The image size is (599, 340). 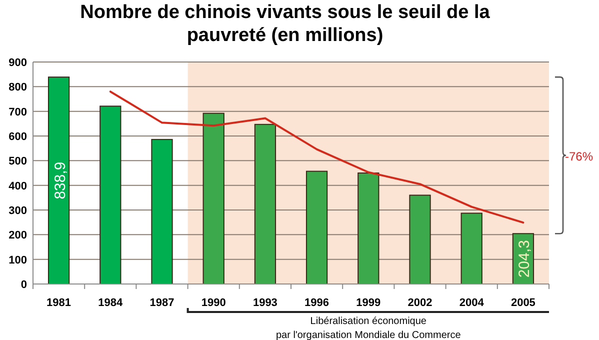 What do you see at coordinates (472, 303) in the screenshot?
I see `x-tick-label: 2004` at bounding box center [472, 303].